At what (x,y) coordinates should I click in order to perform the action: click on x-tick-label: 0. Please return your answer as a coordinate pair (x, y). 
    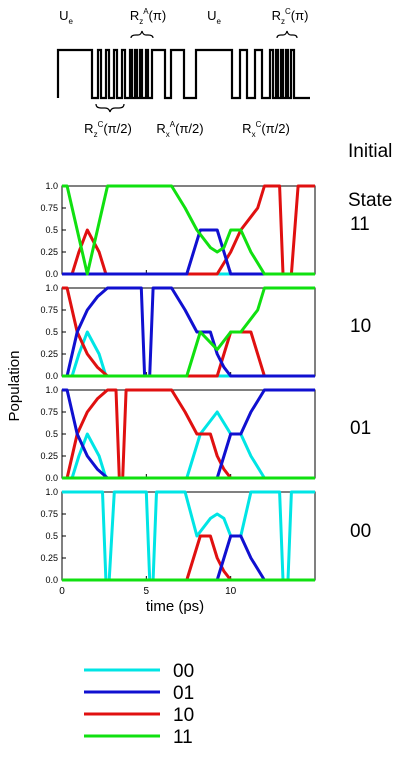
    Looking at the image, I should click on (62, 591).